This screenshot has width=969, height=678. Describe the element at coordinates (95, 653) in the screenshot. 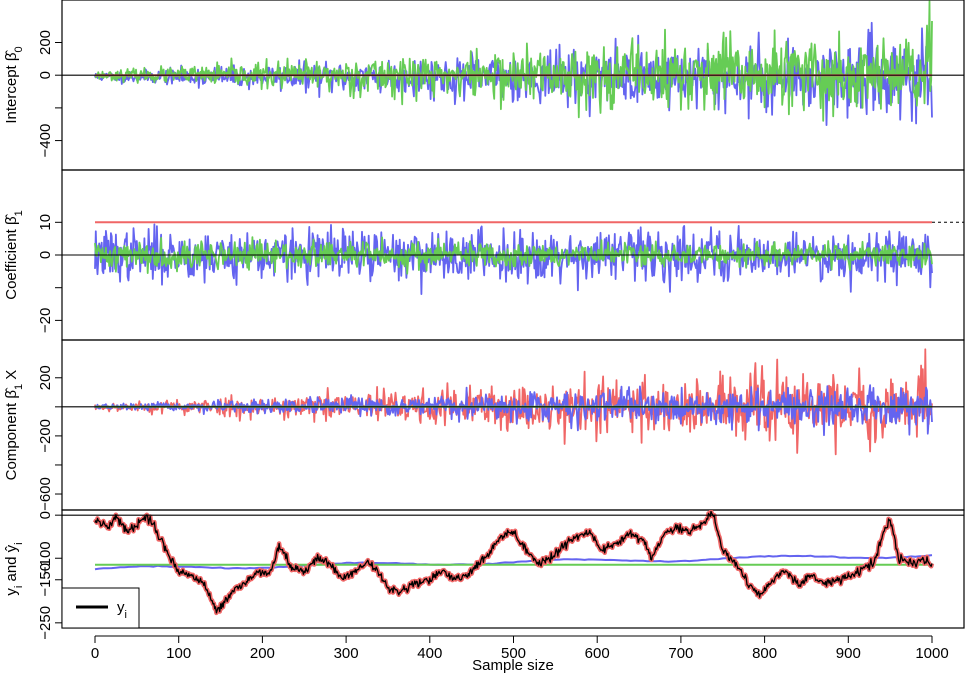

I see `x-tick-label: 0` at that location.